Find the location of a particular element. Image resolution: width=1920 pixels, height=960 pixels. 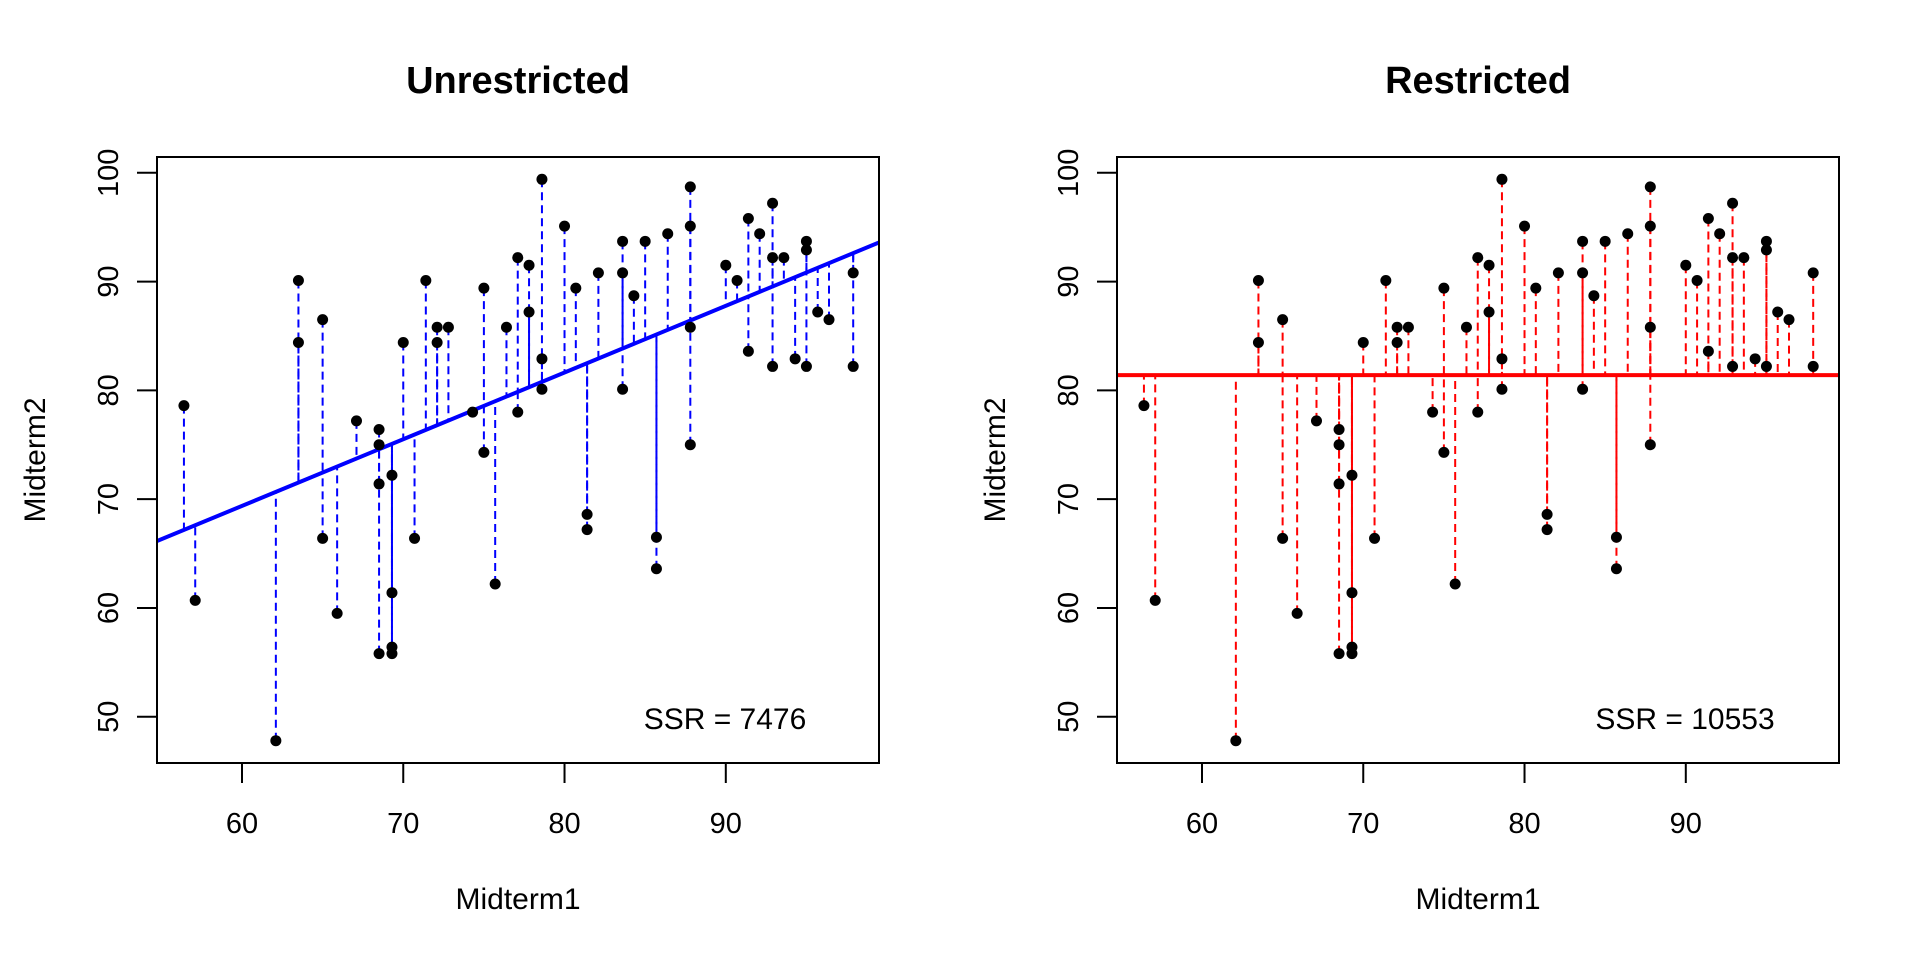

y-tick-label: 80 is located at coordinates (109, 390).